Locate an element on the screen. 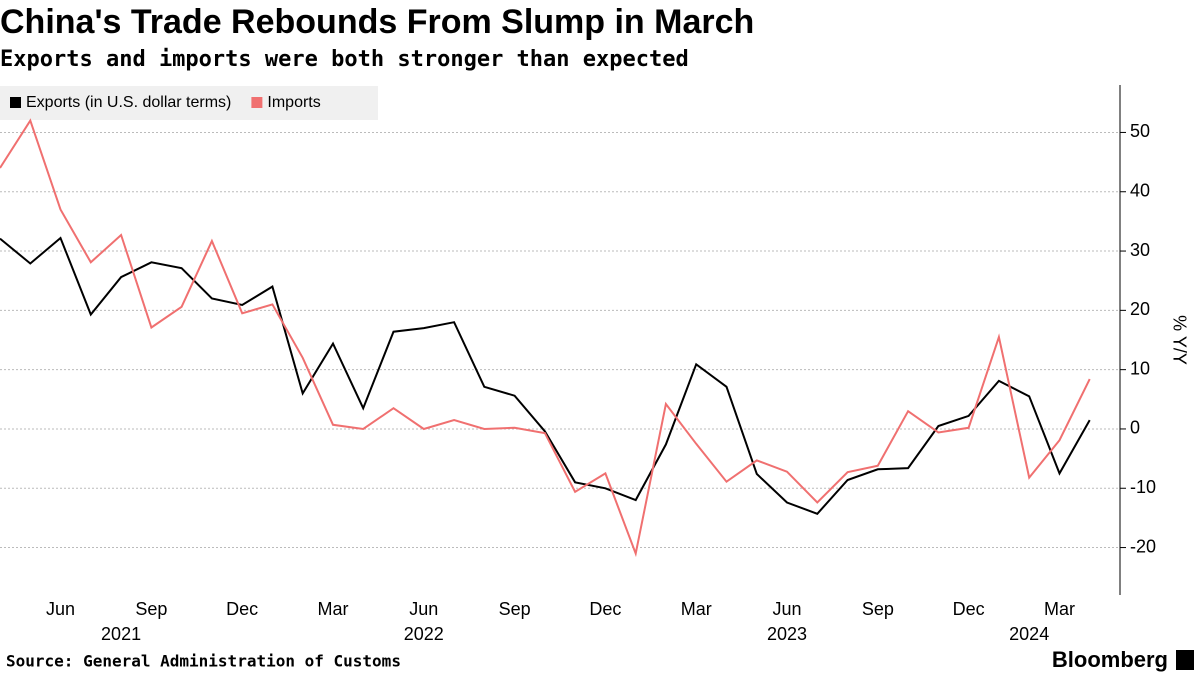  y-tick-label: 0 is located at coordinates (1135, 428).